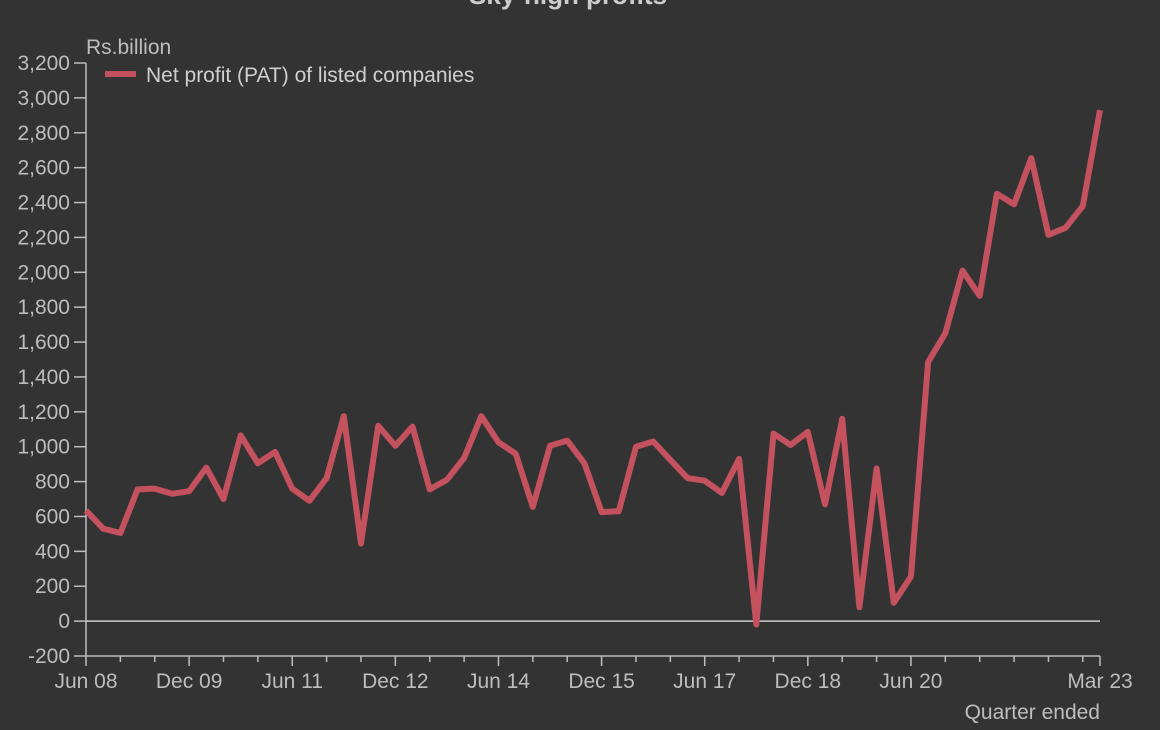  Describe the element at coordinates (704, 681) in the screenshot. I see `x-tick-label: Jun 17` at that location.